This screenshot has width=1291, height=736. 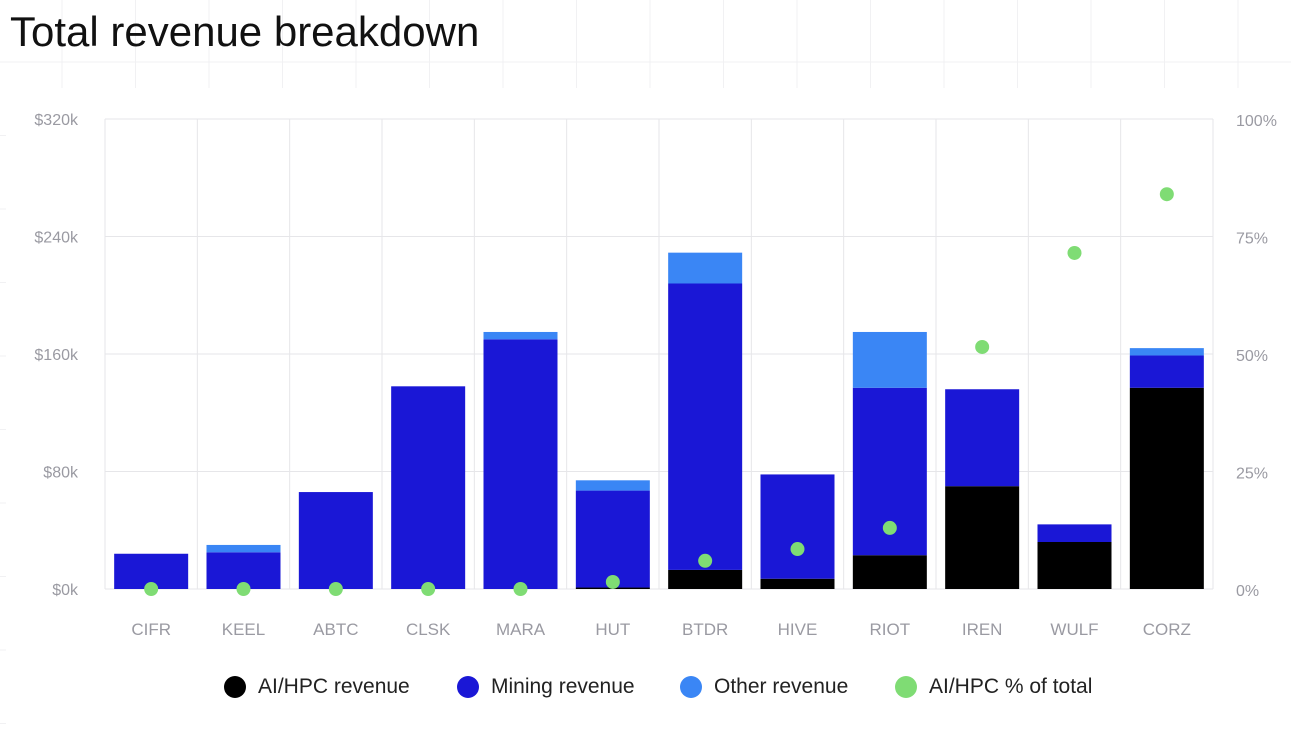 What do you see at coordinates (520, 335) in the screenshot?
I see `bar-other-mara` at bounding box center [520, 335].